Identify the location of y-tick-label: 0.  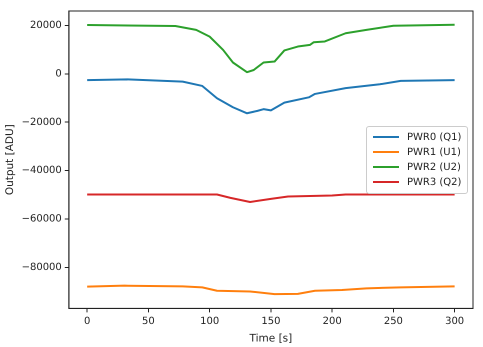
(58, 74).